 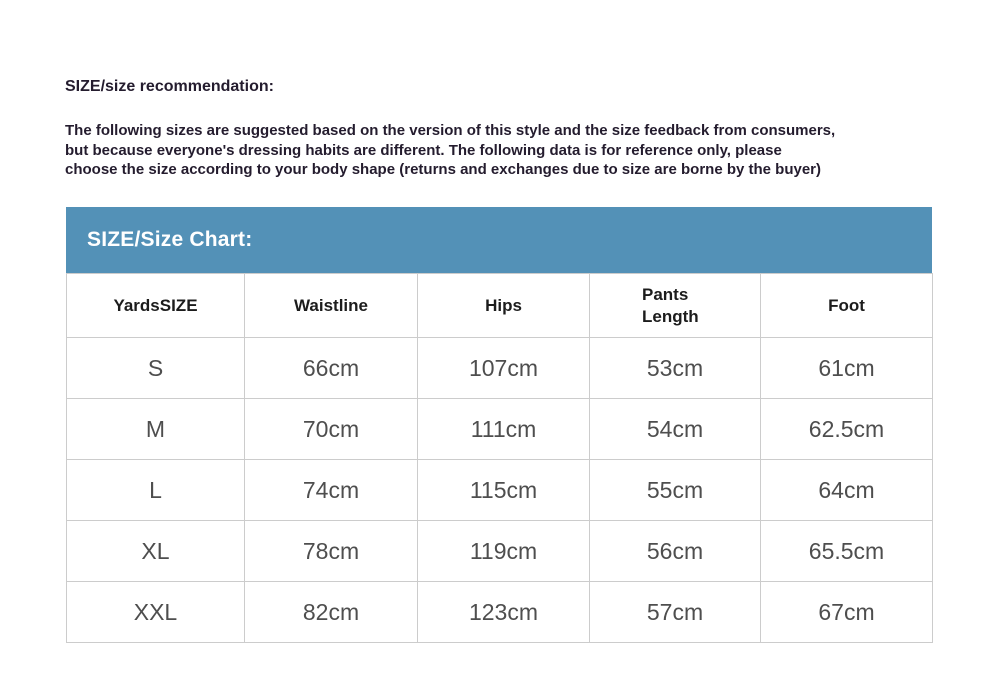 I want to click on foot-cell: 65.5cm, so click(x=846, y=551).